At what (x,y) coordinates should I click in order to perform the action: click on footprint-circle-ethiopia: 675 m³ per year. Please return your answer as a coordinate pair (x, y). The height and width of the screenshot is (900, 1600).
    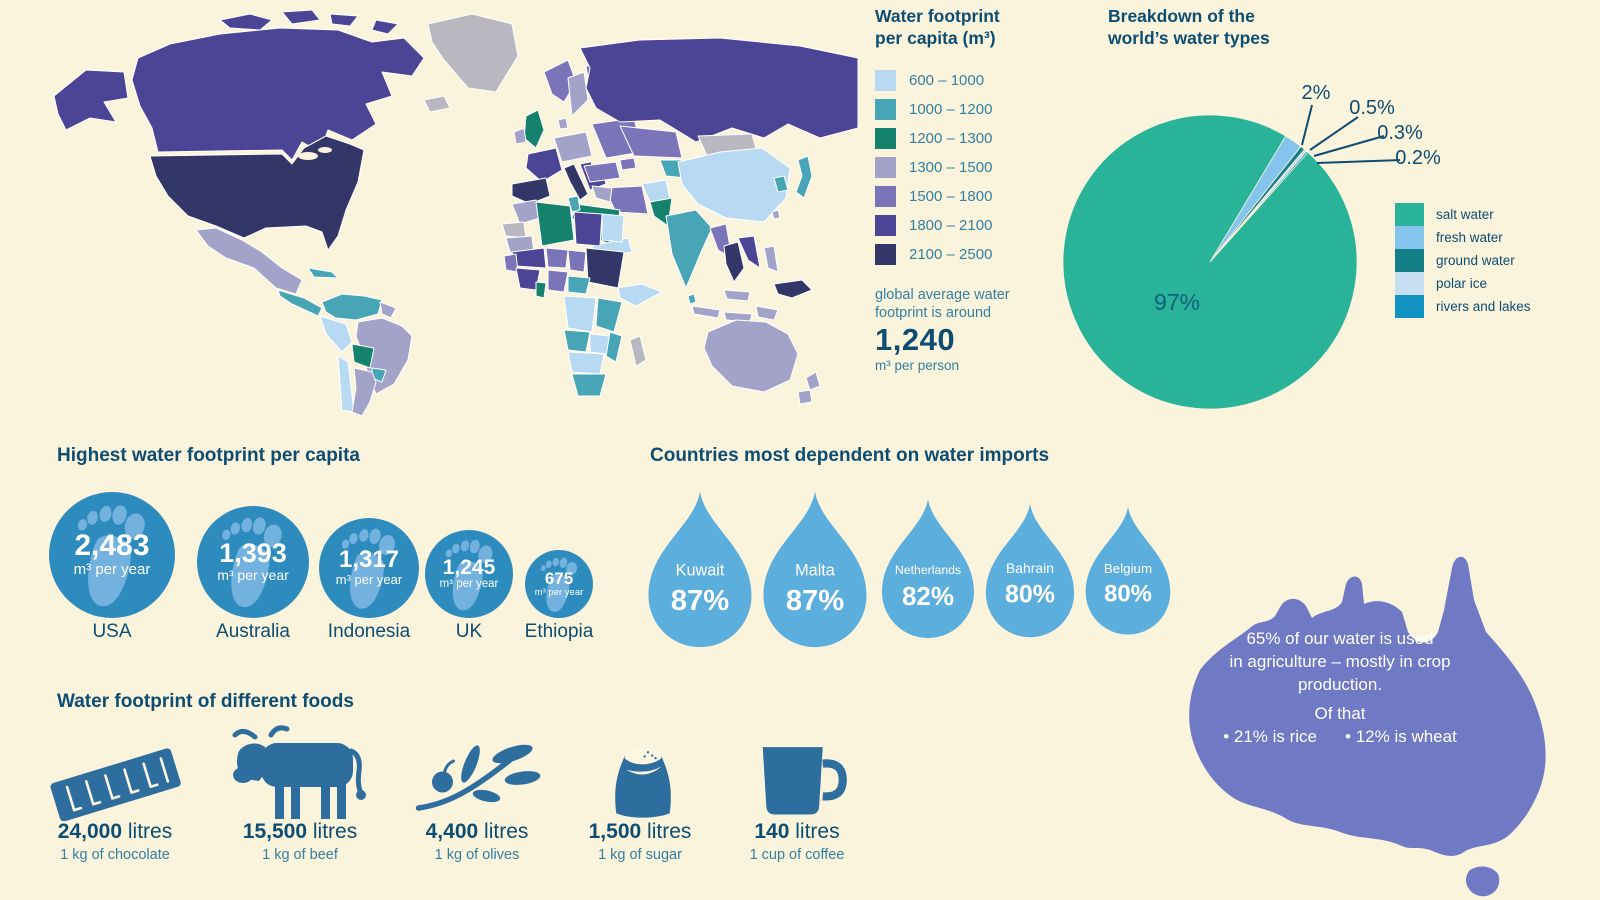
    Looking at the image, I should click on (559, 584).